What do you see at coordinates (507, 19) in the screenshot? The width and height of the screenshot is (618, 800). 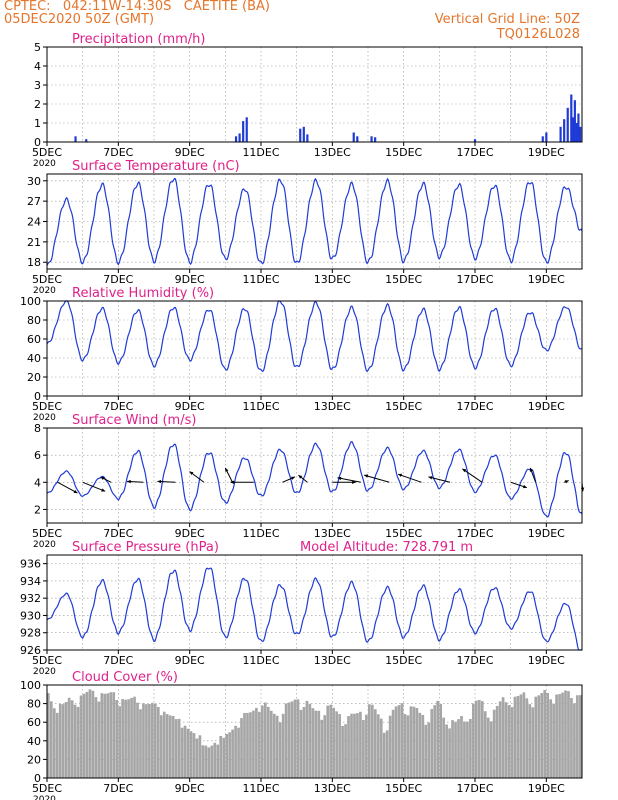 I see `header-grid-line: Vertical Grid Line: 50Z` at bounding box center [507, 19].